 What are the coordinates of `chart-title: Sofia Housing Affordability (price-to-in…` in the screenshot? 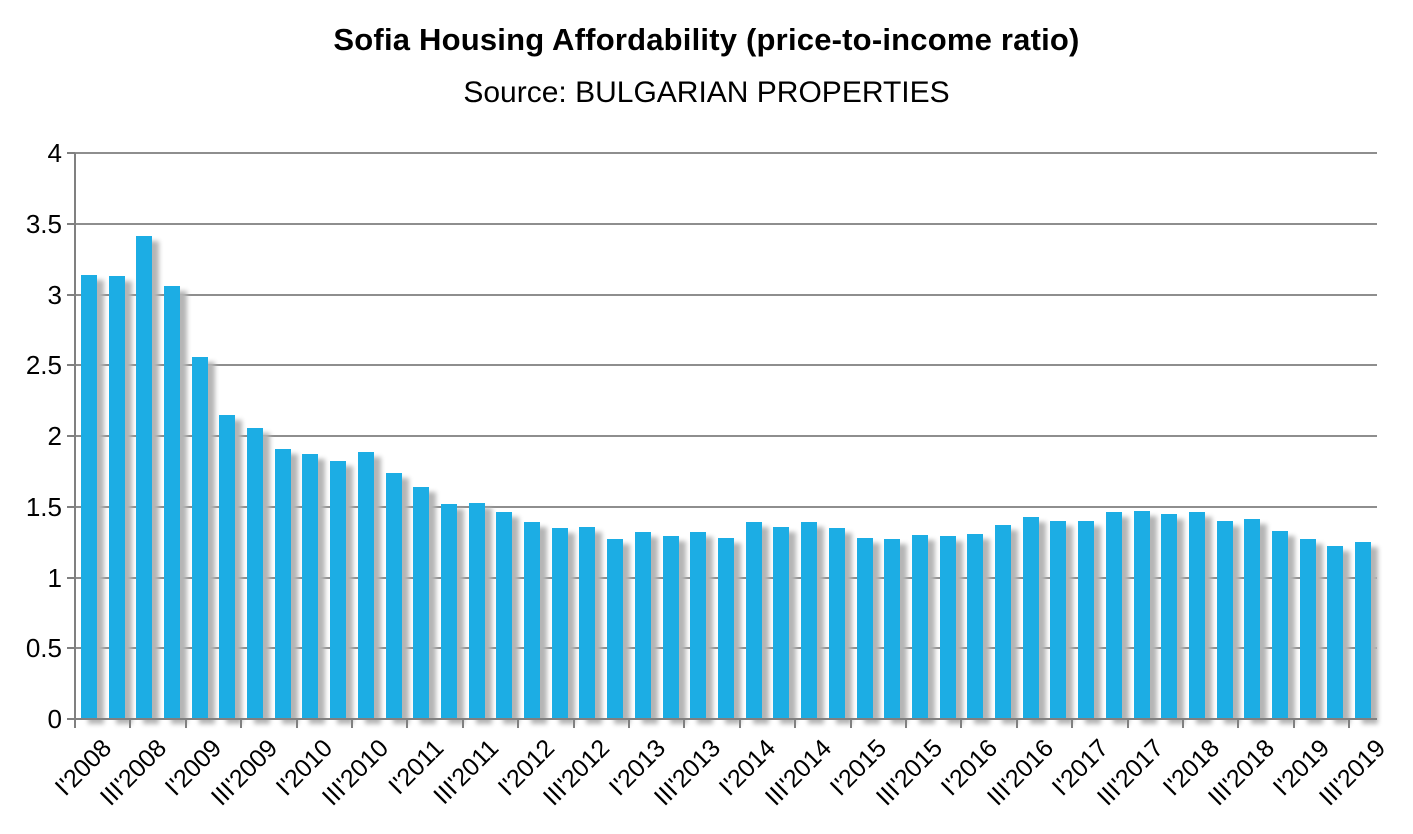 It's located at (706, 39).